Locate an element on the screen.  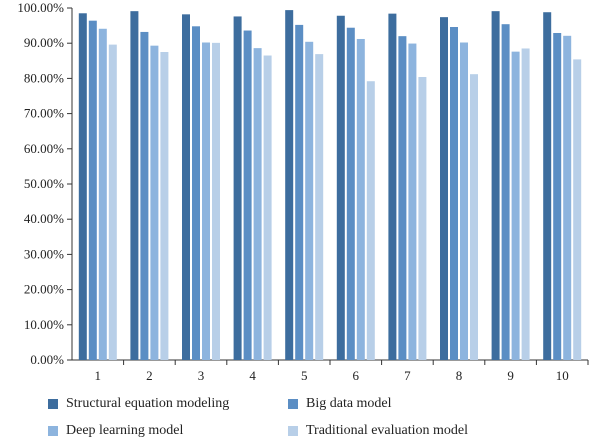
x-axis: 1 2 3 4 5 6 7 8 9 10 is located at coordinates (330, 371).